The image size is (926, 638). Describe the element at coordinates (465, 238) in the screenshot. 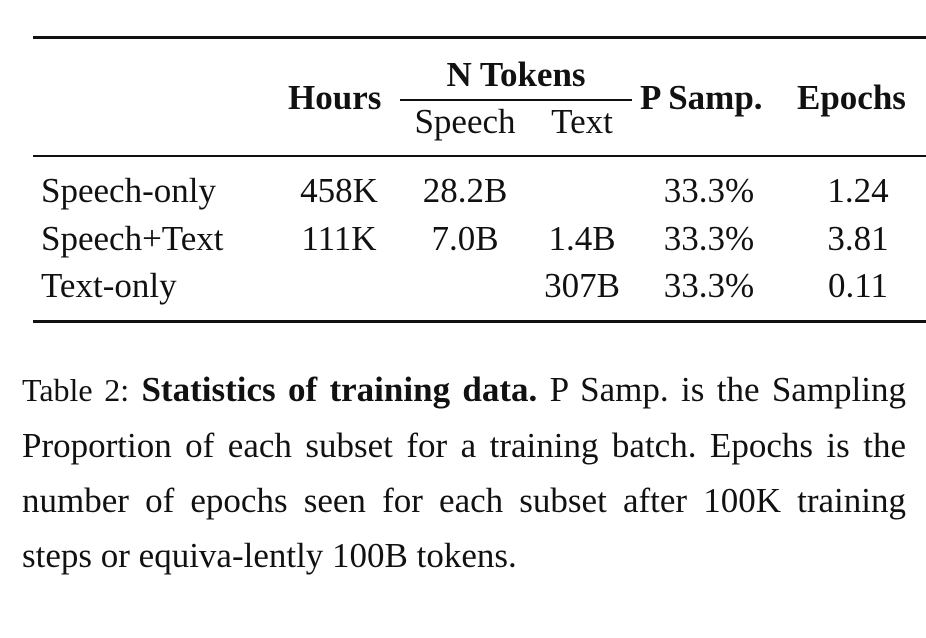

I see `cell-speech-tokens: 7.0B` at that location.